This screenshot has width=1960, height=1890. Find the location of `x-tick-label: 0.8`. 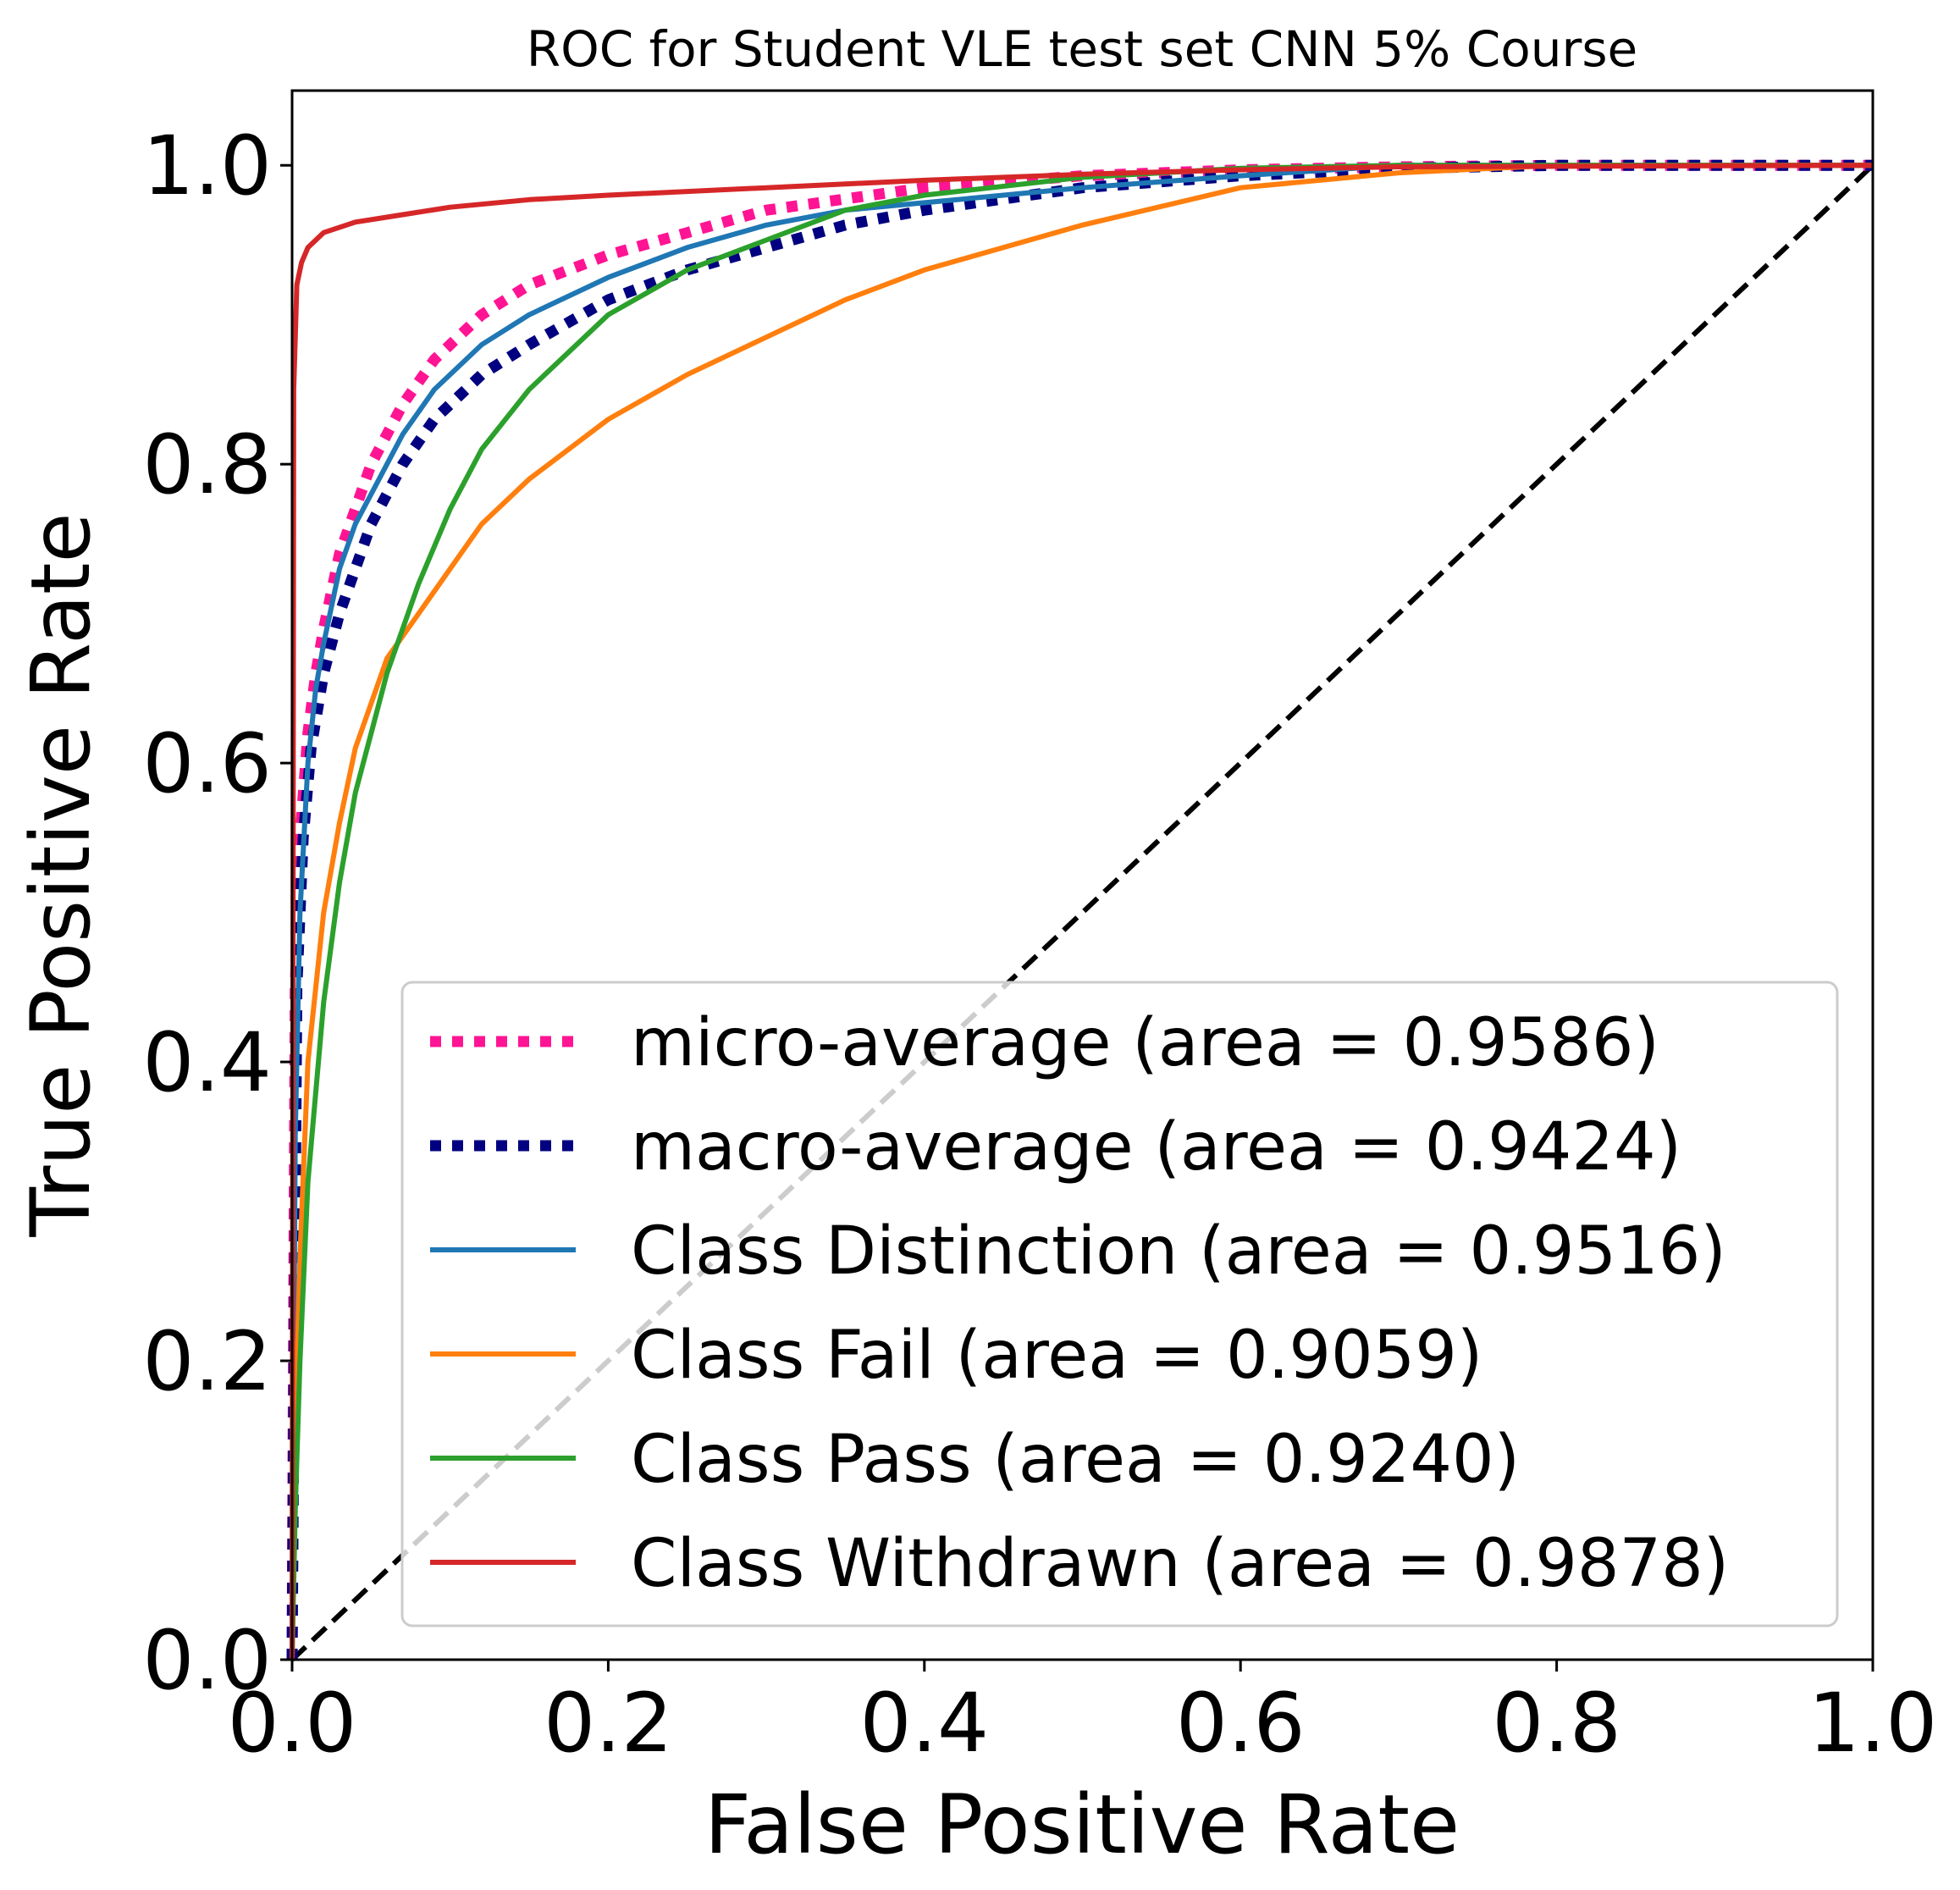

x-tick-label: 0.8 is located at coordinates (1556, 1723).